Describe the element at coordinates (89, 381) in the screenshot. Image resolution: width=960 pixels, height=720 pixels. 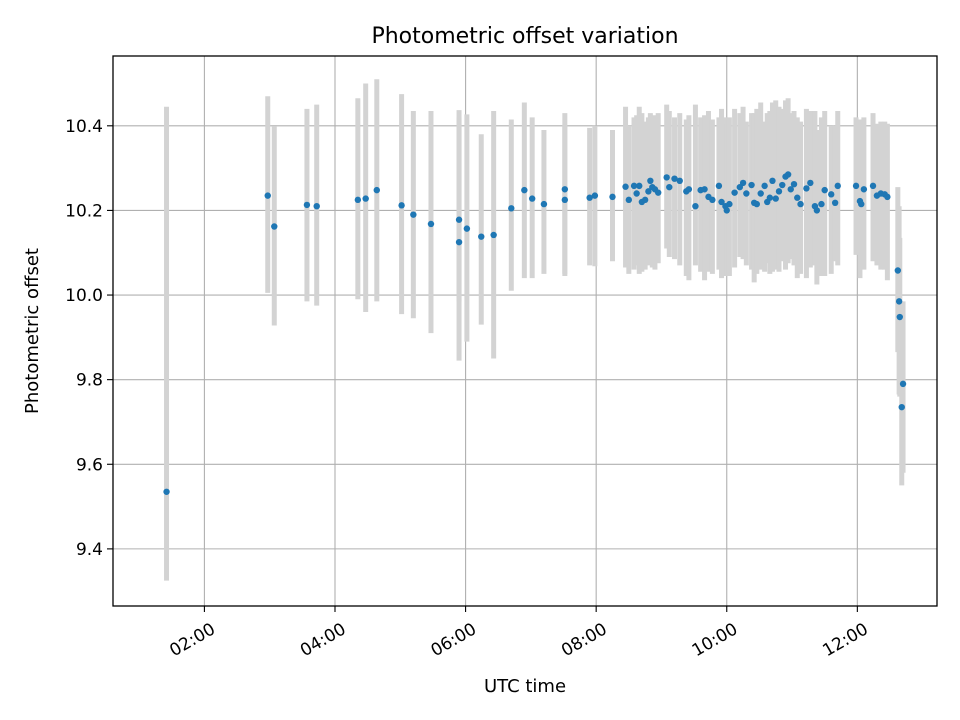
I see `y-tick-label: 9.8` at that location.